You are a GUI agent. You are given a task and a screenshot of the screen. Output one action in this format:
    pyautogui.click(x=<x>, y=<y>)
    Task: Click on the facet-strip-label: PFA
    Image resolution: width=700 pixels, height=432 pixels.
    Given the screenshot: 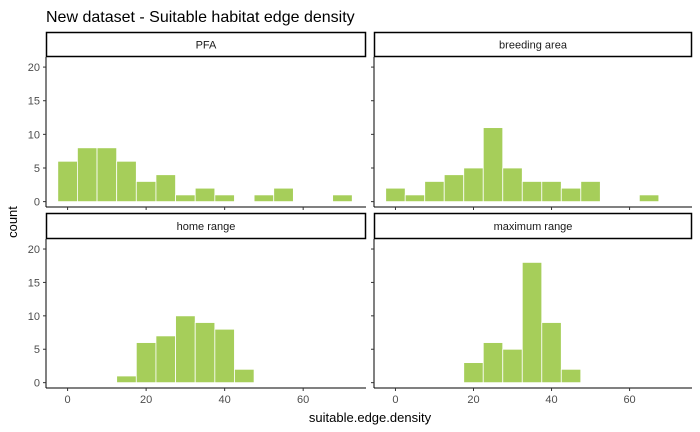 What is the action you would take?
    pyautogui.click(x=206, y=46)
    